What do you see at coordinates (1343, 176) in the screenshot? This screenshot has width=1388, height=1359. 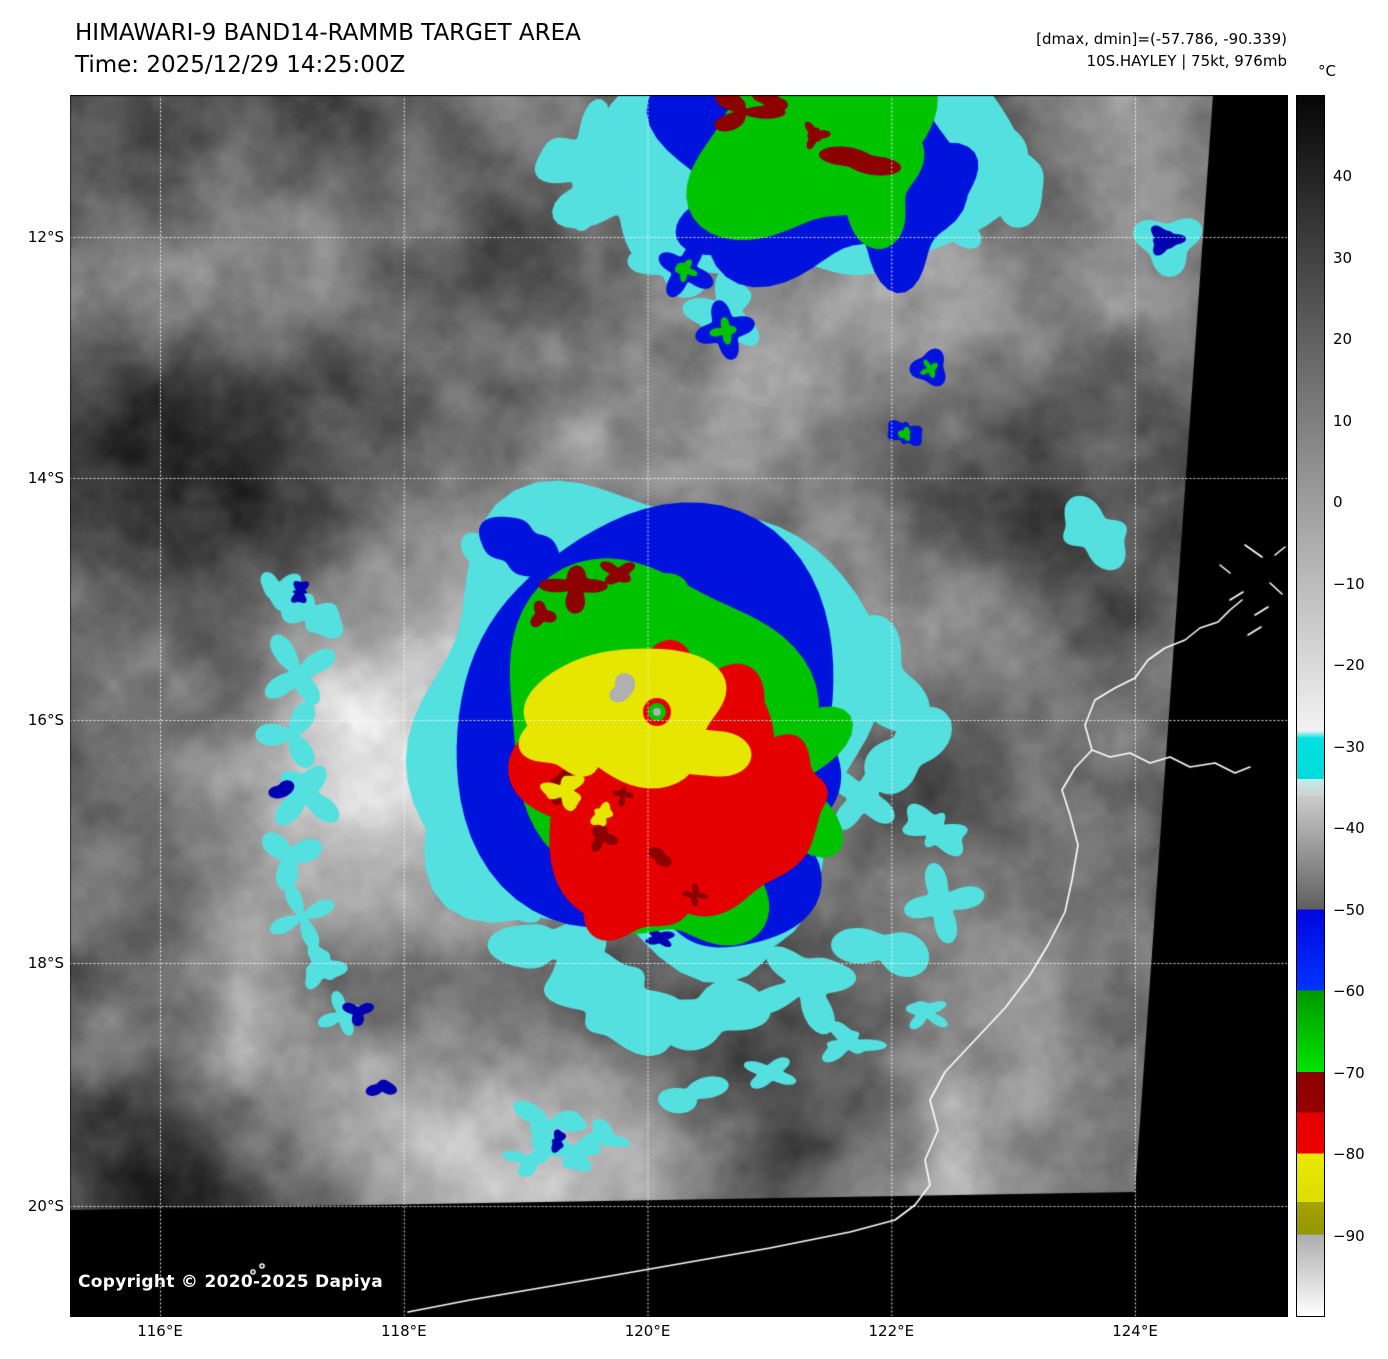 I see `colorbar-tick-label: 40` at bounding box center [1343, 176].